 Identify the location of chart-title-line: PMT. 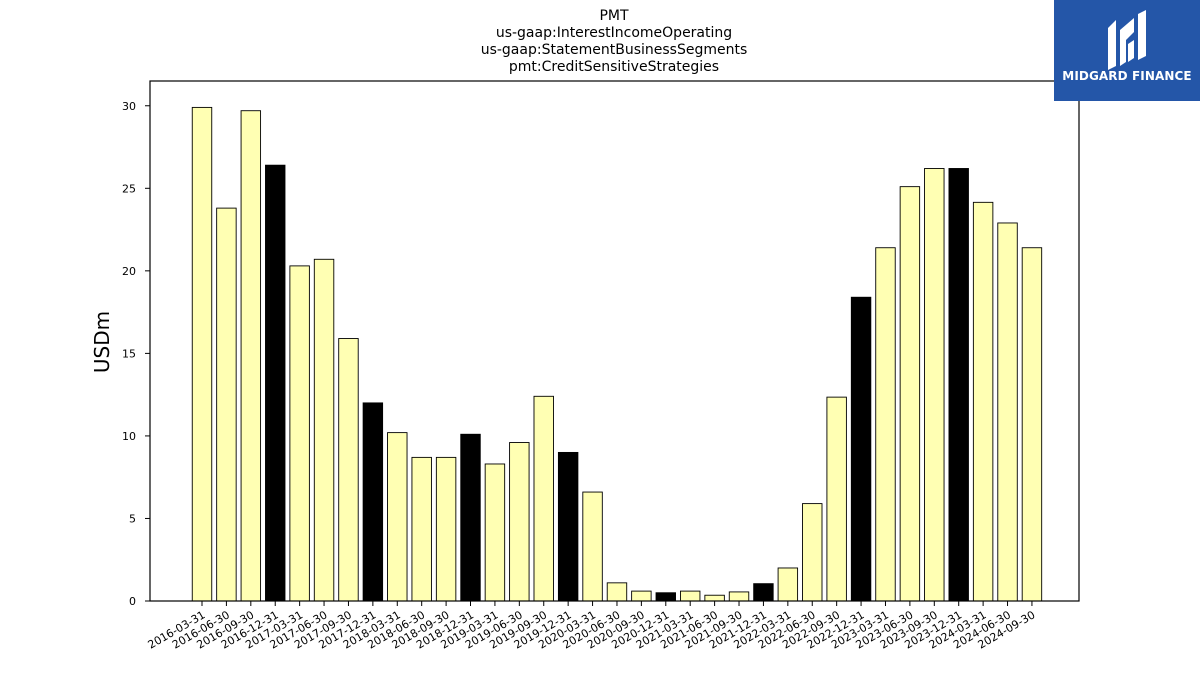
(614, 16).